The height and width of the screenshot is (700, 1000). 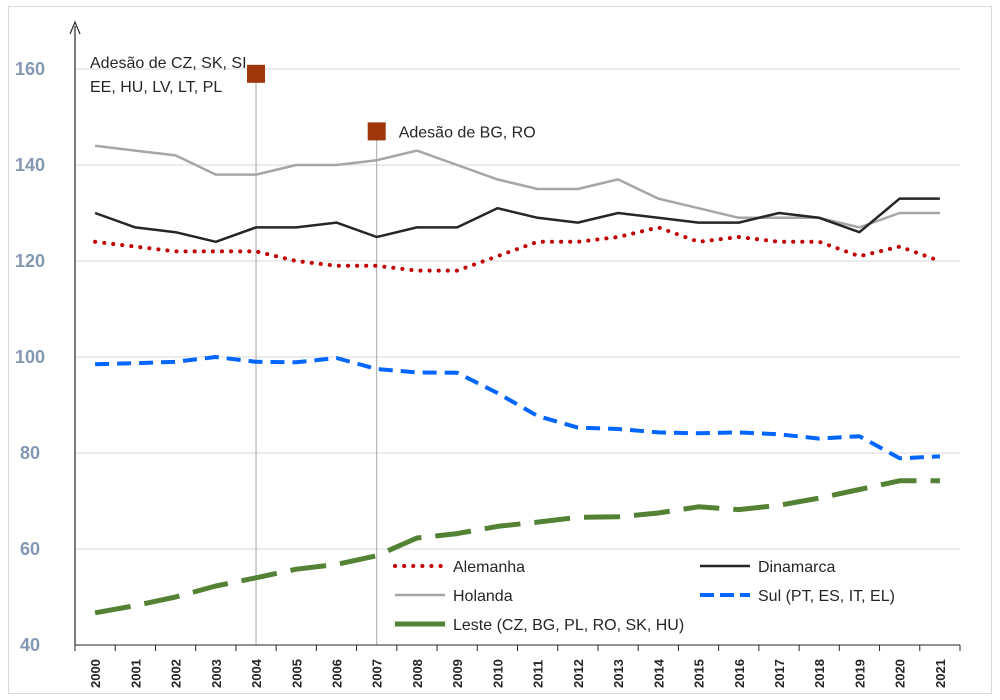 I want to click on x-tick-label: 2011, so click(x=538, y=674).